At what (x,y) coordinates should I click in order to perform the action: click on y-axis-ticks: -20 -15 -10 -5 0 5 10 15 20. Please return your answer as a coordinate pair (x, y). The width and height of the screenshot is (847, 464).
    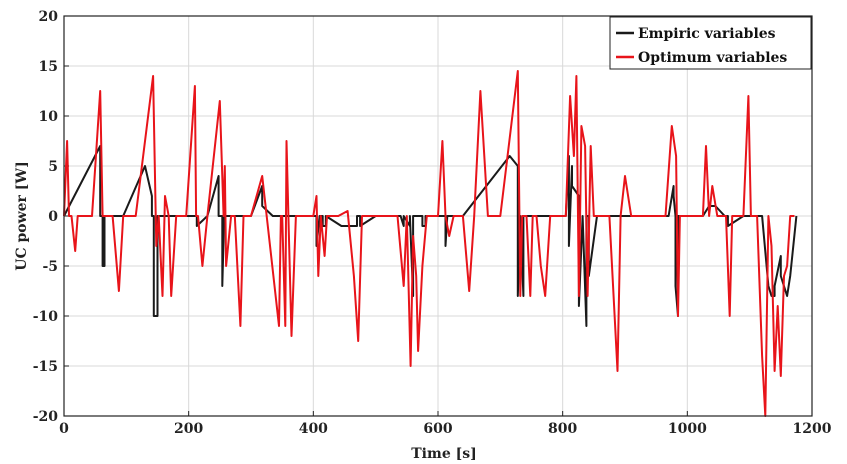
    Looking at the image, I should click on (51, 217).